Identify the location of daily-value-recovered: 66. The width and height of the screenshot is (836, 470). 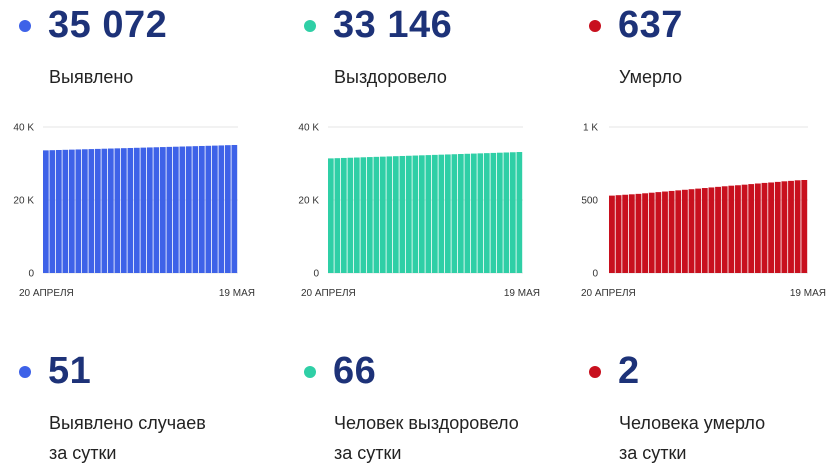
(355, 371).